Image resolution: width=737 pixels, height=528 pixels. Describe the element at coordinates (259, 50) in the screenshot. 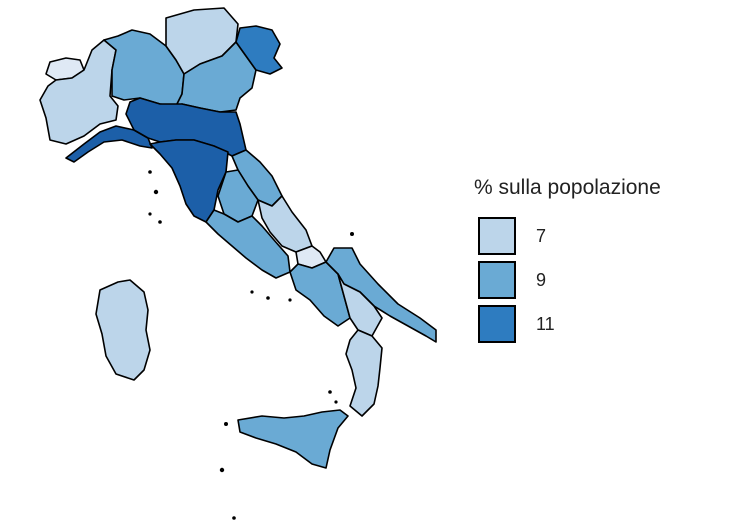

I see `region-friuli` at that location.